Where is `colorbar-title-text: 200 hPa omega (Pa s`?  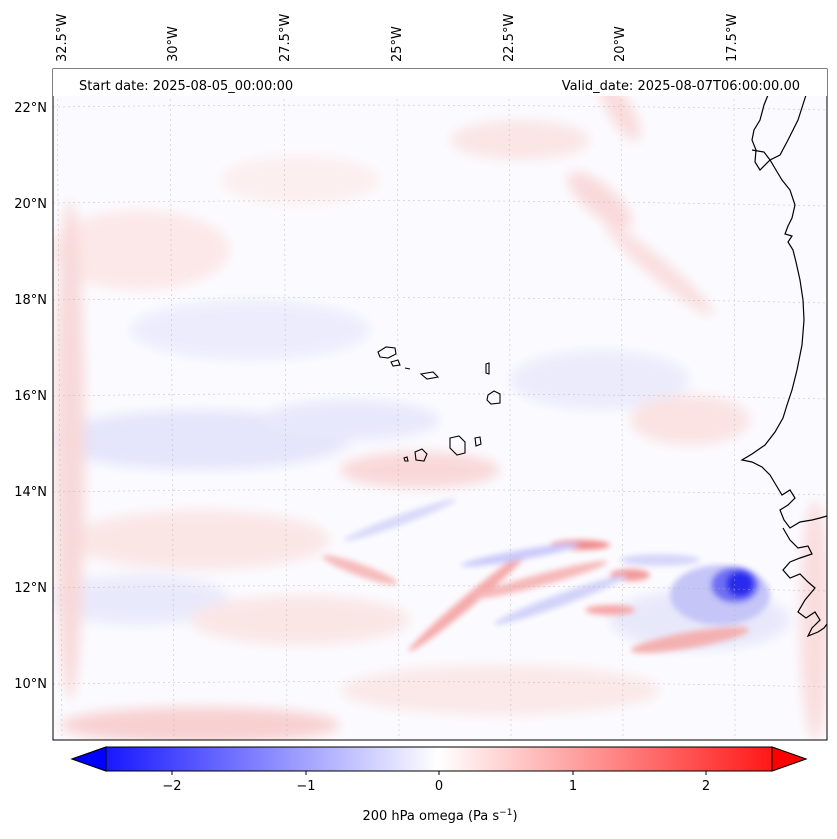 colorbar-title-text: 200 hPa omega (Pa s is located at coordinates (430, 816).